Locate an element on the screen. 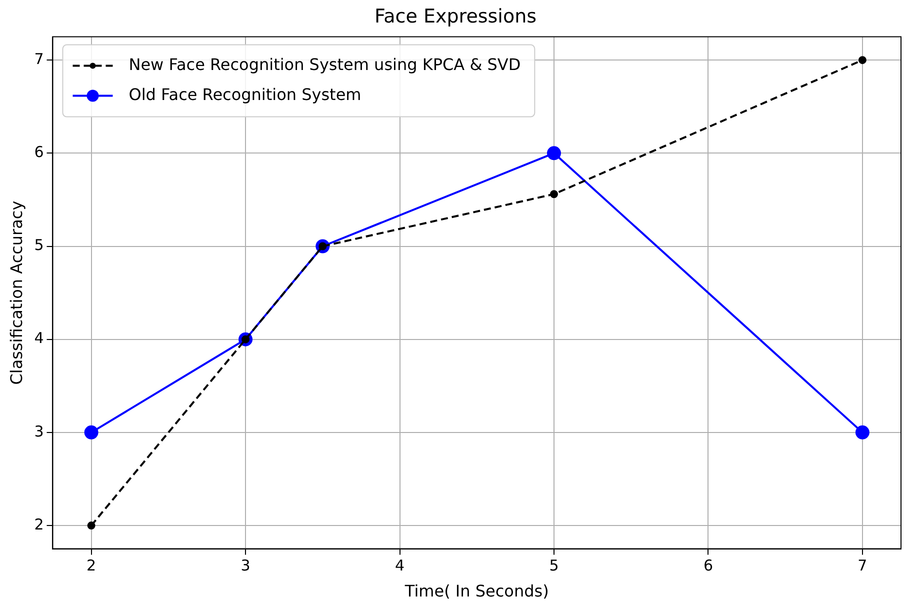 This screenshot has width=909, height=610. x-tick-label: 7 is located at coordinates (863, 565).